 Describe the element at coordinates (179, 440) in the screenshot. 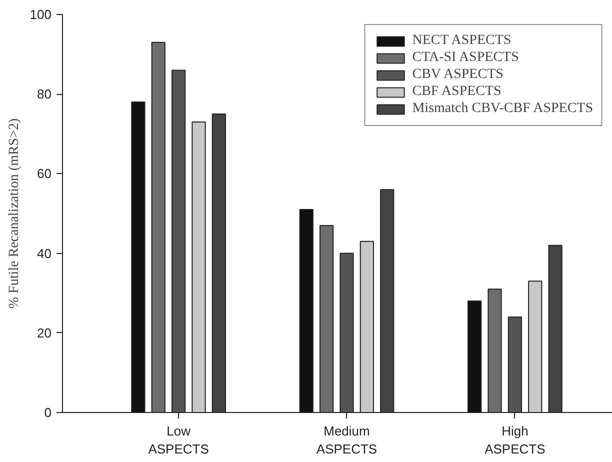

I see `x-tick-label: Low ASPECTS` at that location.